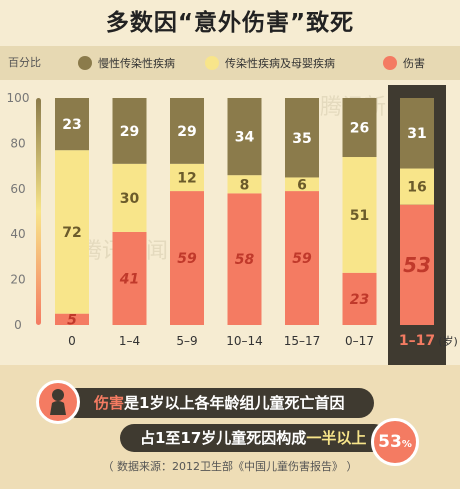 The image size is (460, 489). Describe the element at coordinates (302, 341) in the screenshot. I see `x-tick-label: 15–17` at that location.